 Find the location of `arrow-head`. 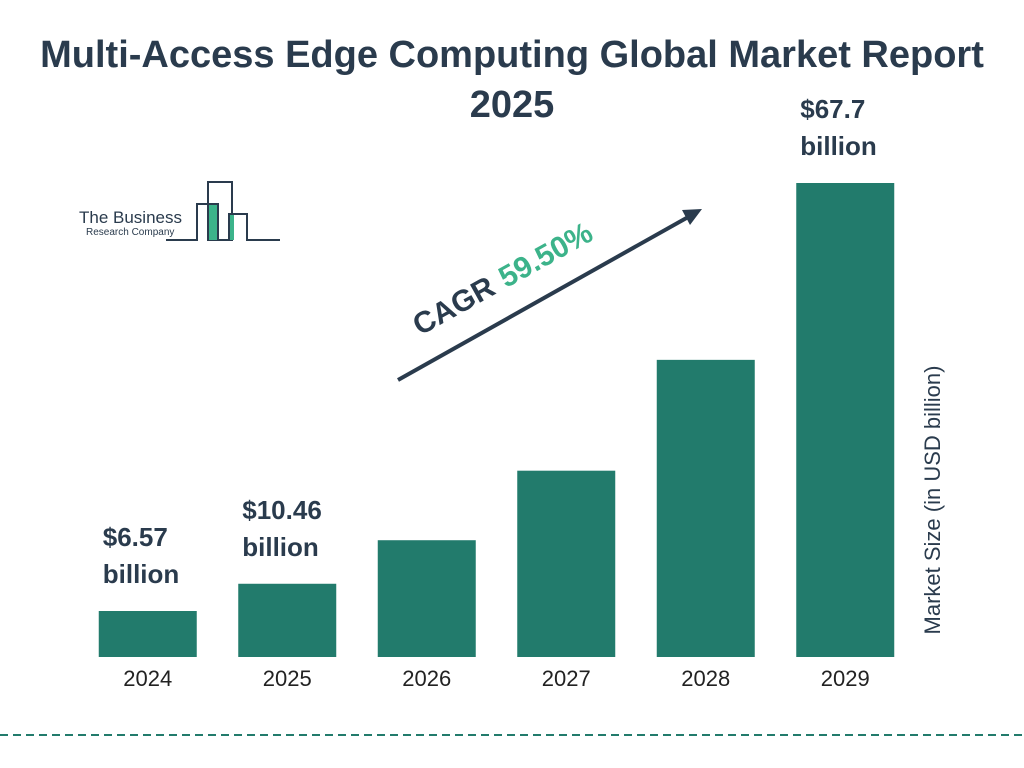

arrow-head is located at coordinates (692, 217).